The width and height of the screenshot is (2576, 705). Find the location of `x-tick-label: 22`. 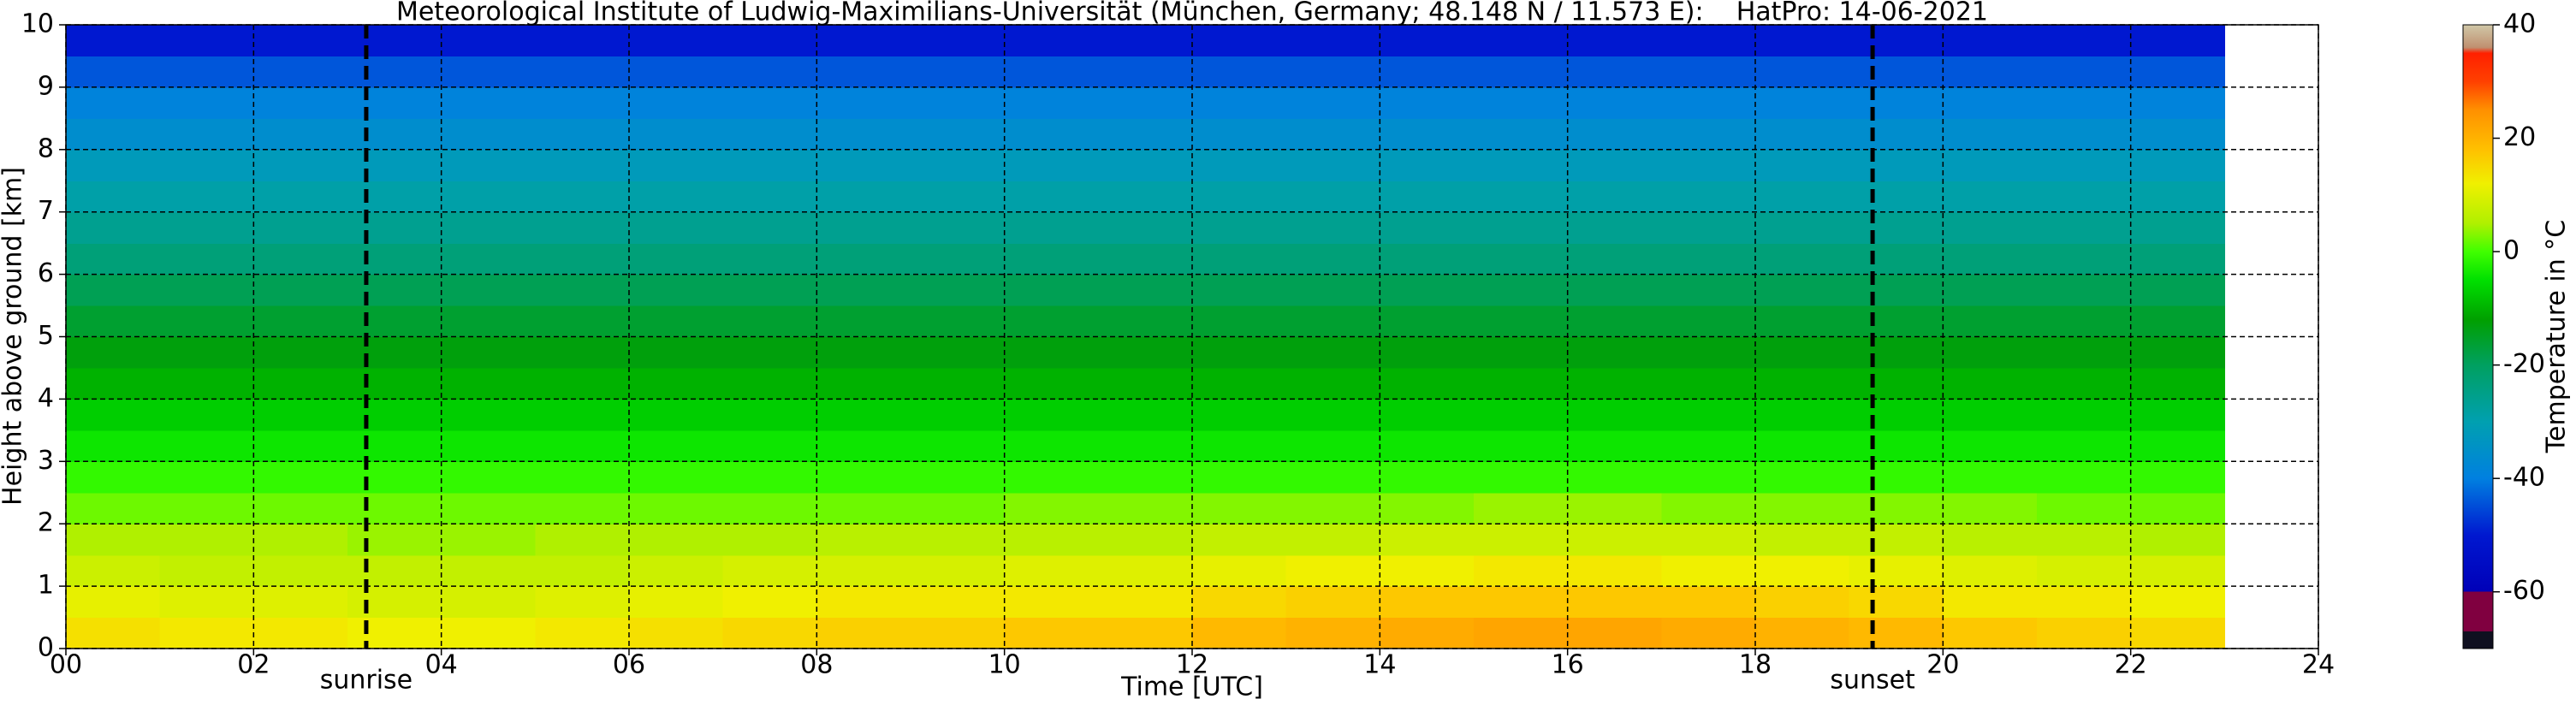

x-tick-label: 22 is located at coordinates (2131, 665).